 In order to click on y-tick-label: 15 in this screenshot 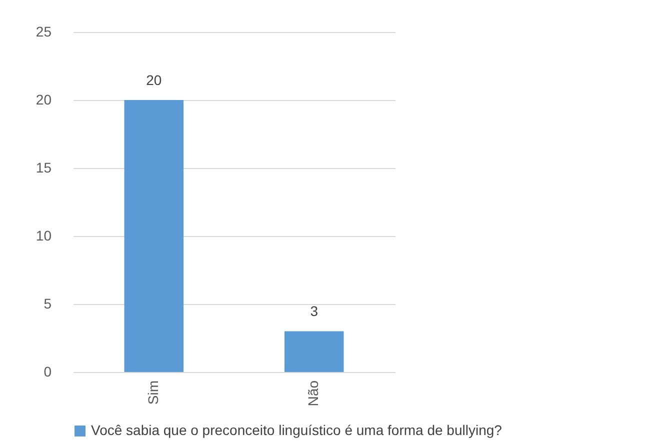, I will do `click(44, 168)`.